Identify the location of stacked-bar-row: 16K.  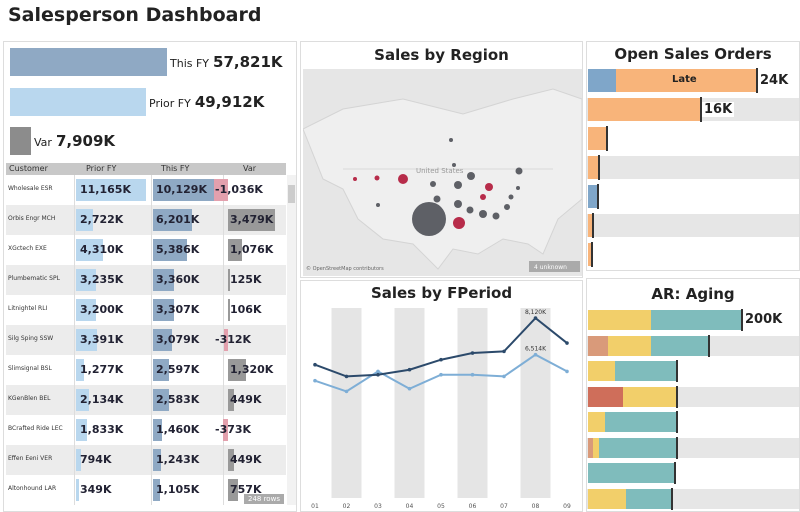
(693, 109).